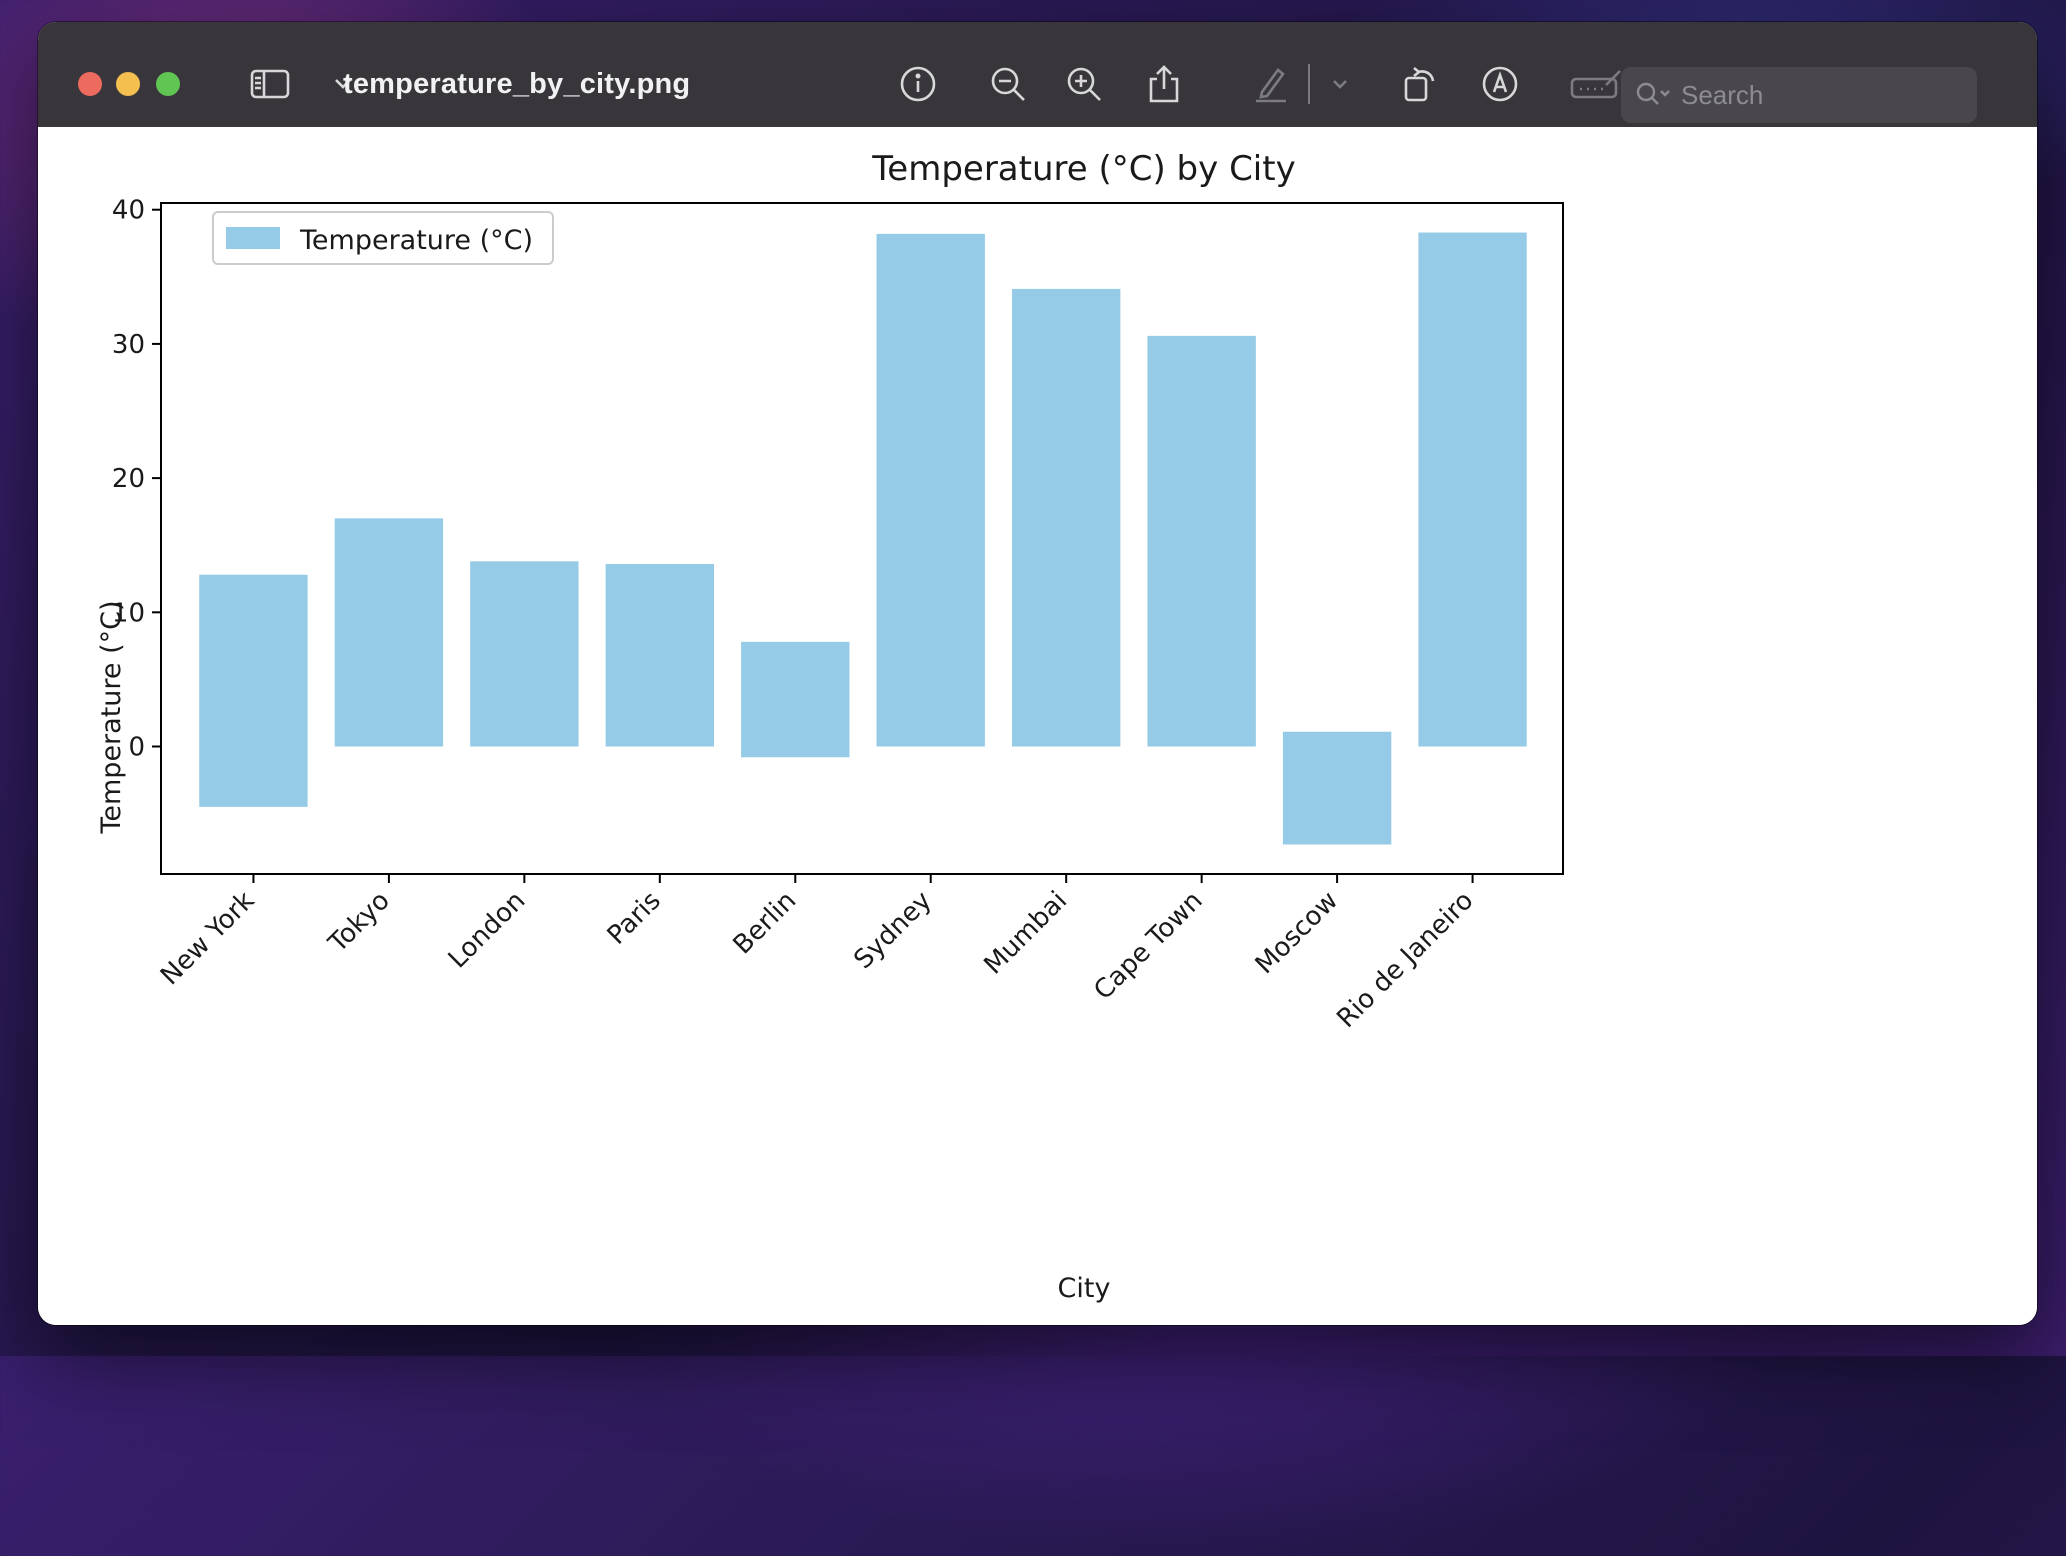  What do you see at coordinates (795, 699) in the screenshot?
I see `bar-berlin` at bounding box center [795, 699].